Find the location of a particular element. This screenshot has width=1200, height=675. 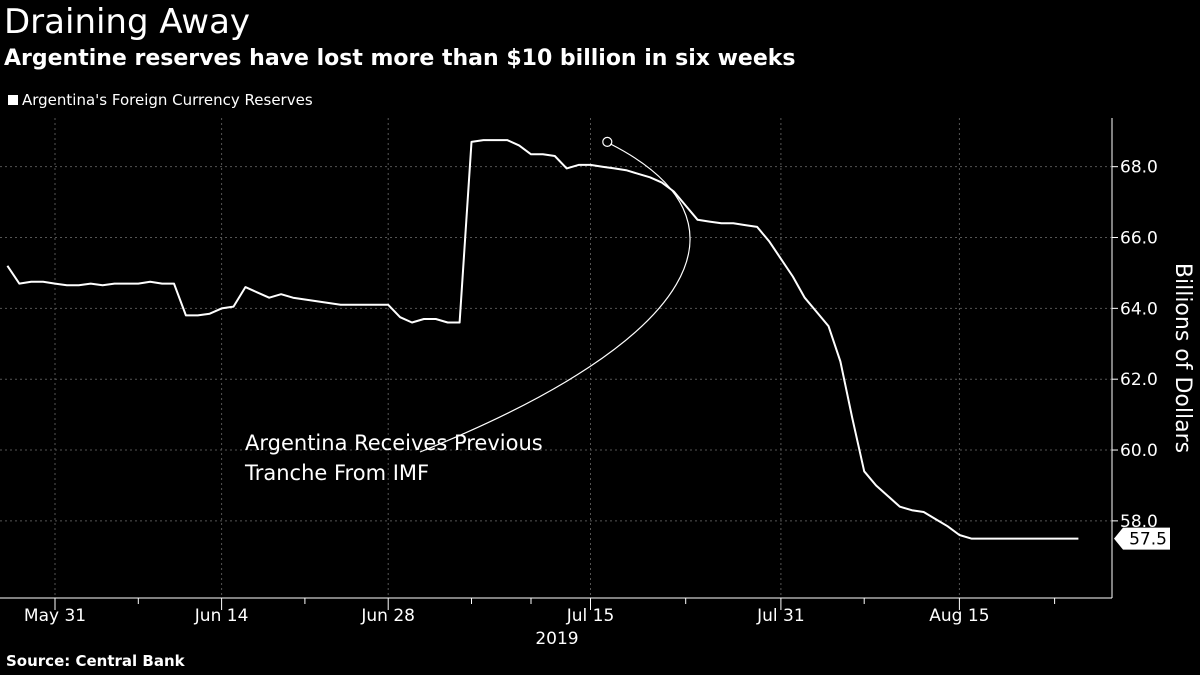

x-tick-label: Jun 14 is located at coordinates (221, 616).